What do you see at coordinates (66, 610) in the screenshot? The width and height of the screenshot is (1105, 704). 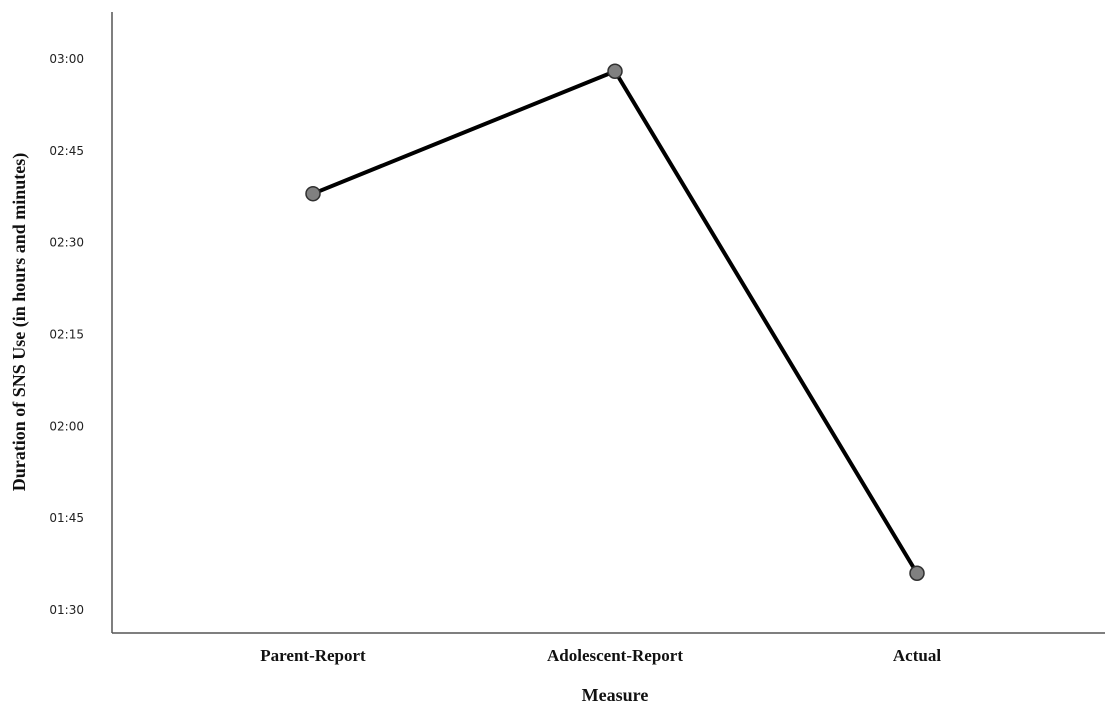 I see `y-tick-label: 01:30` at bounding box center [66, 610].